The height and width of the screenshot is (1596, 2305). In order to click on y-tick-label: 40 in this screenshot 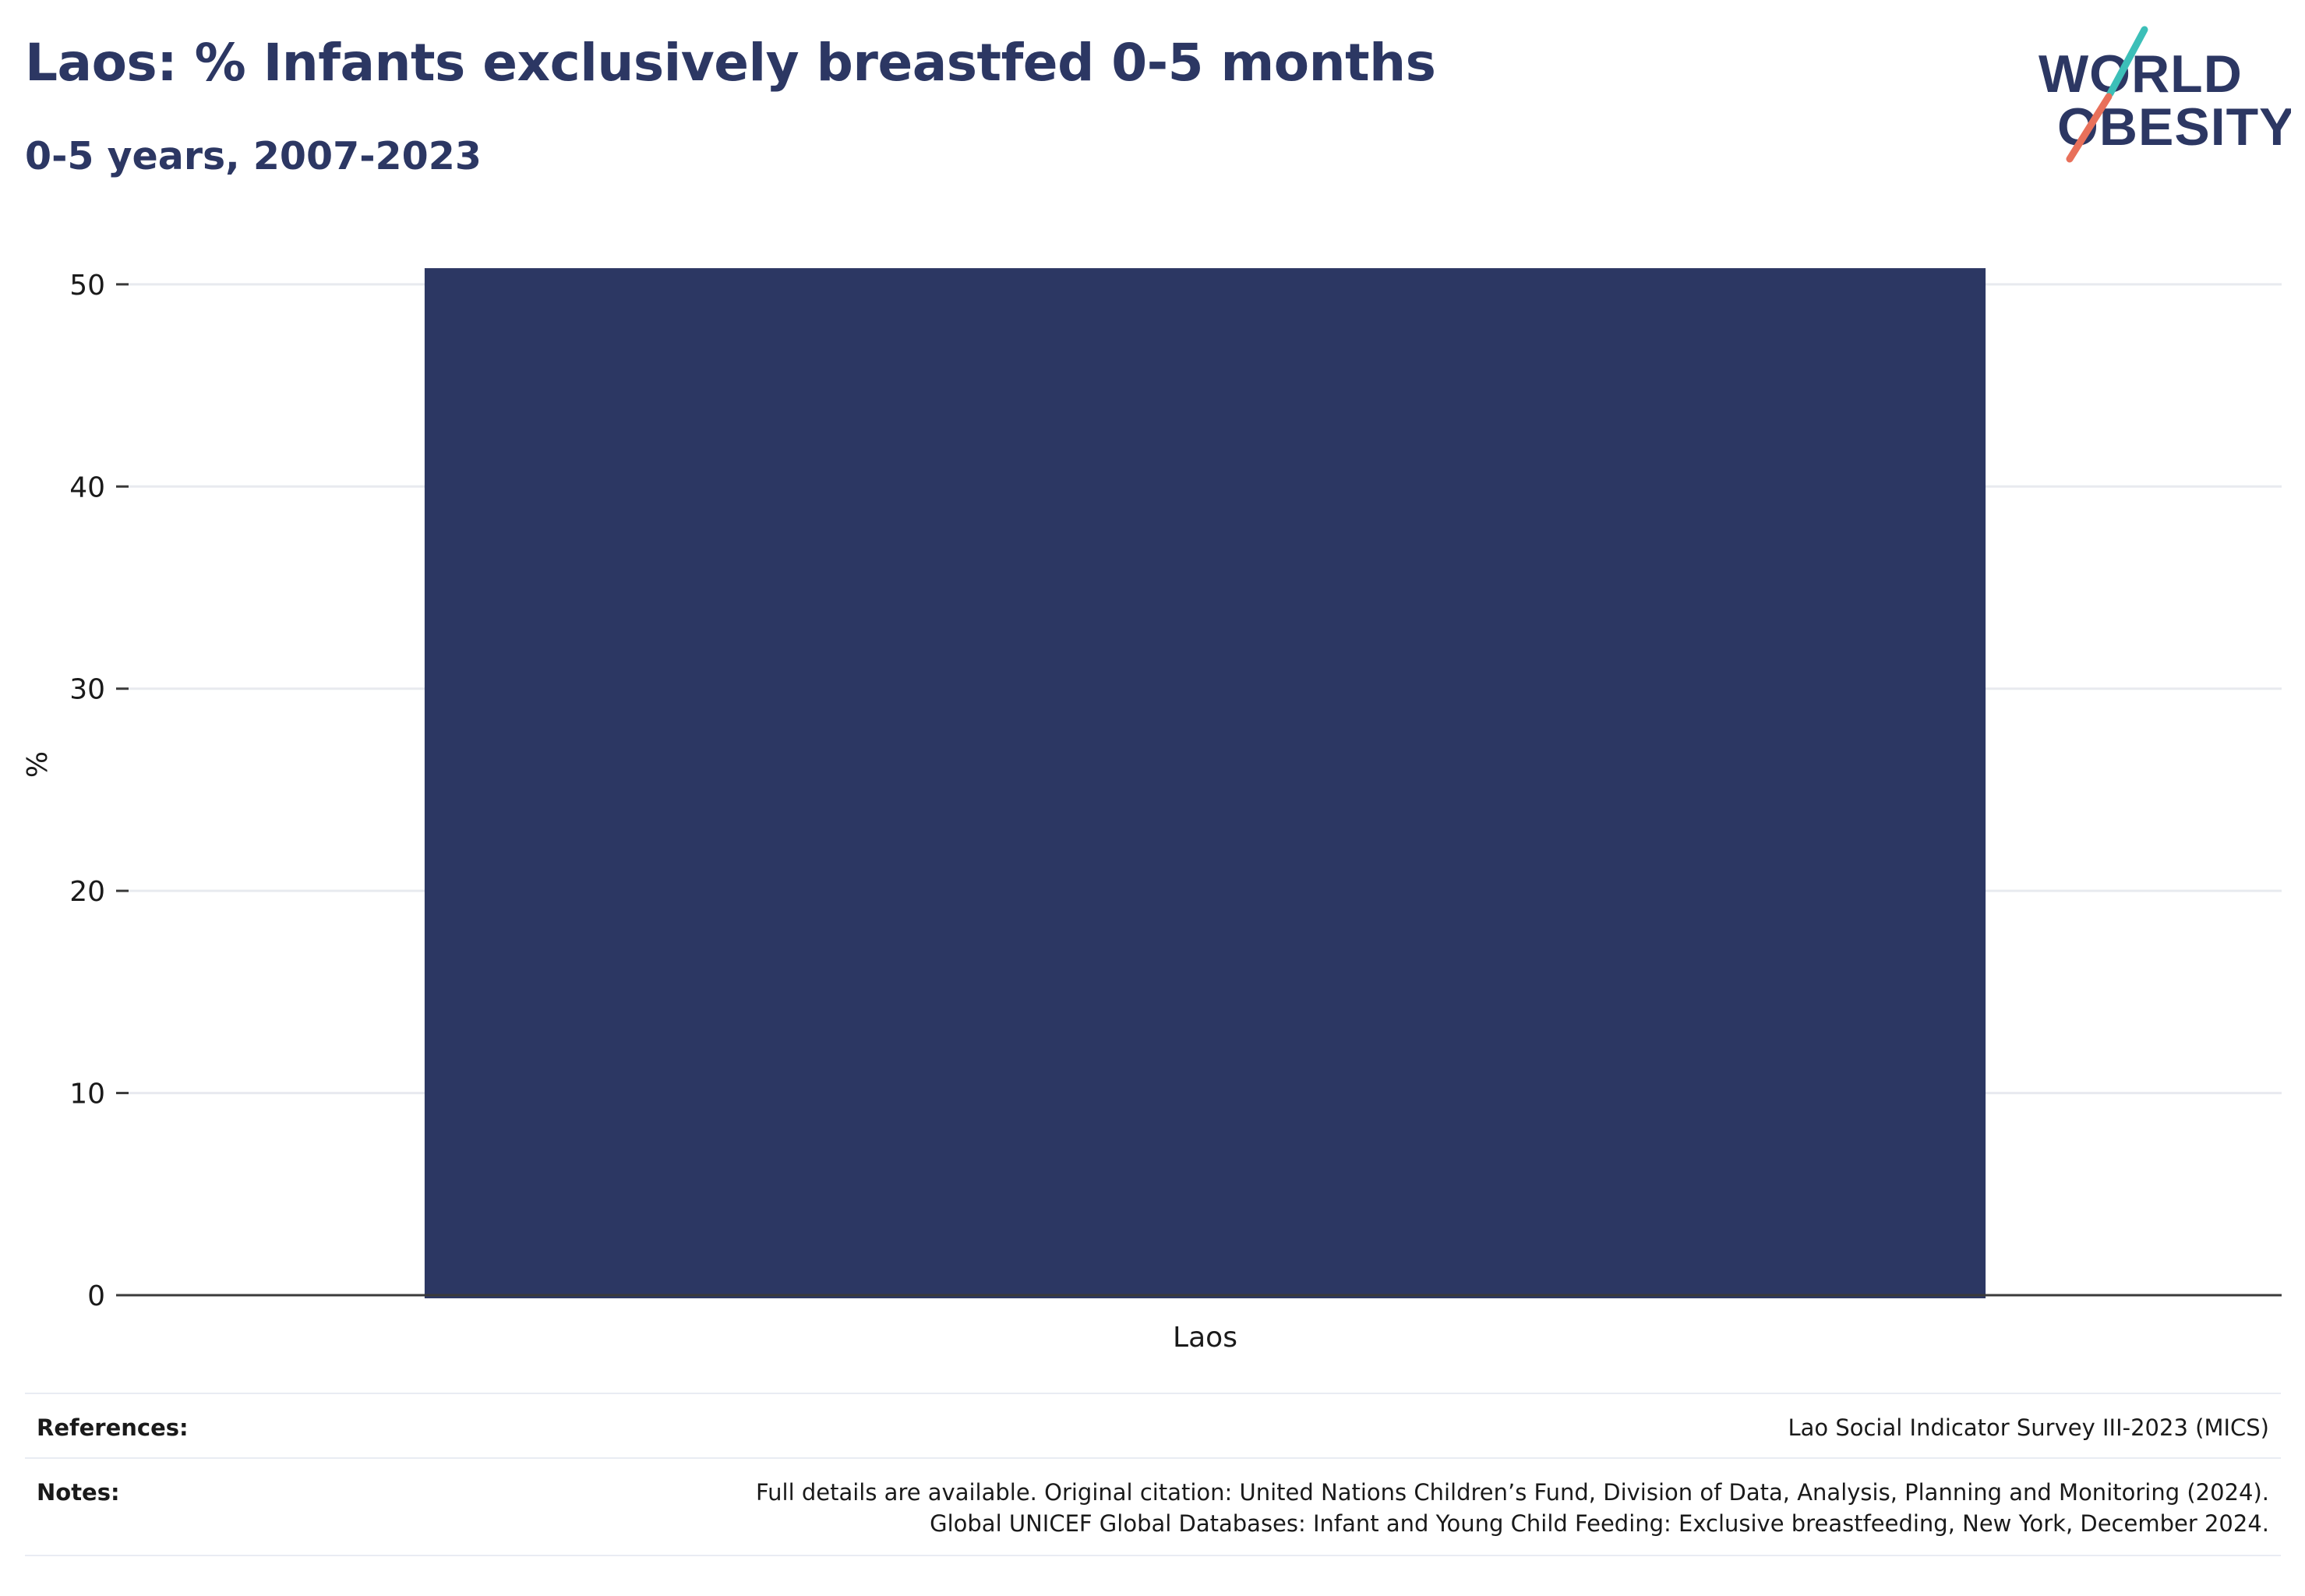, I will do `click(87, 487)`.